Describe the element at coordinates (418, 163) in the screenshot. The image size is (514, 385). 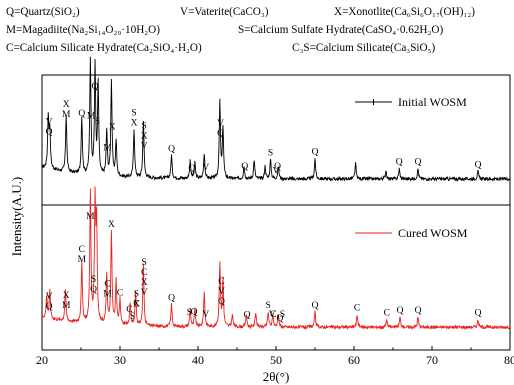
I see `peak-label-top-20-0: Q` at that location.